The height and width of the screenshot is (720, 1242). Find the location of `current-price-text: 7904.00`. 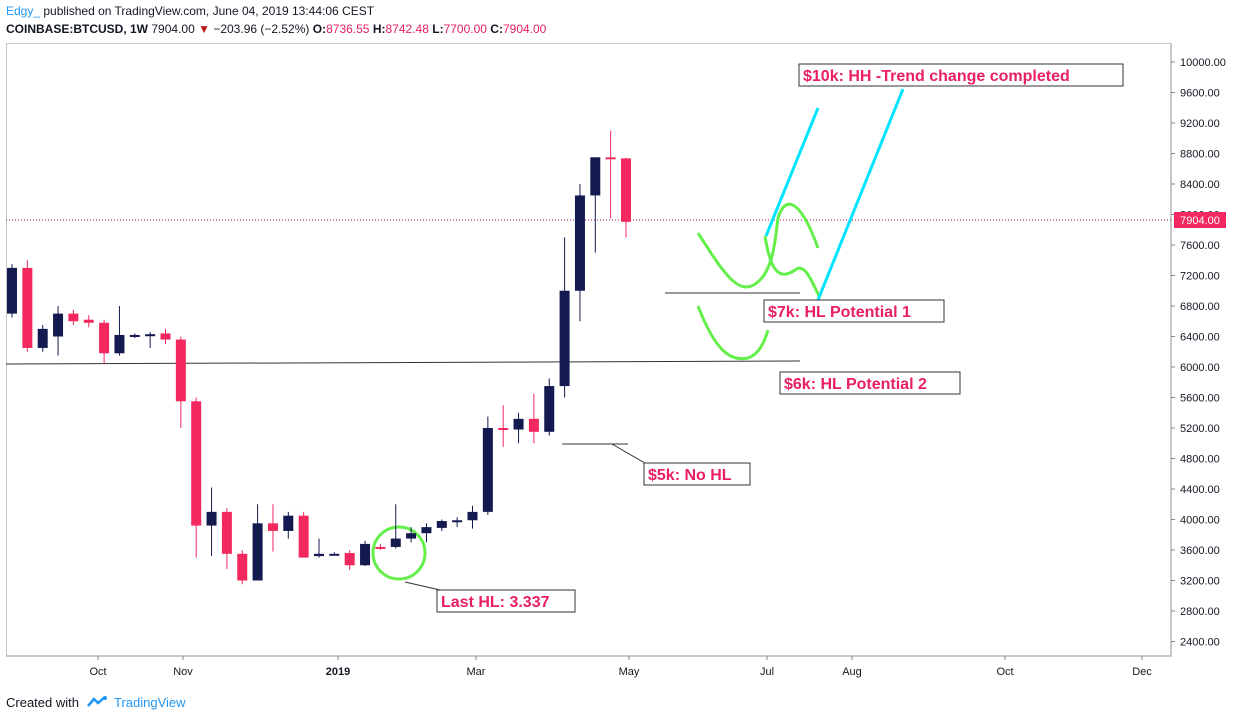

current-price-text: 7904.00 is located at coordinates (1200, 221).